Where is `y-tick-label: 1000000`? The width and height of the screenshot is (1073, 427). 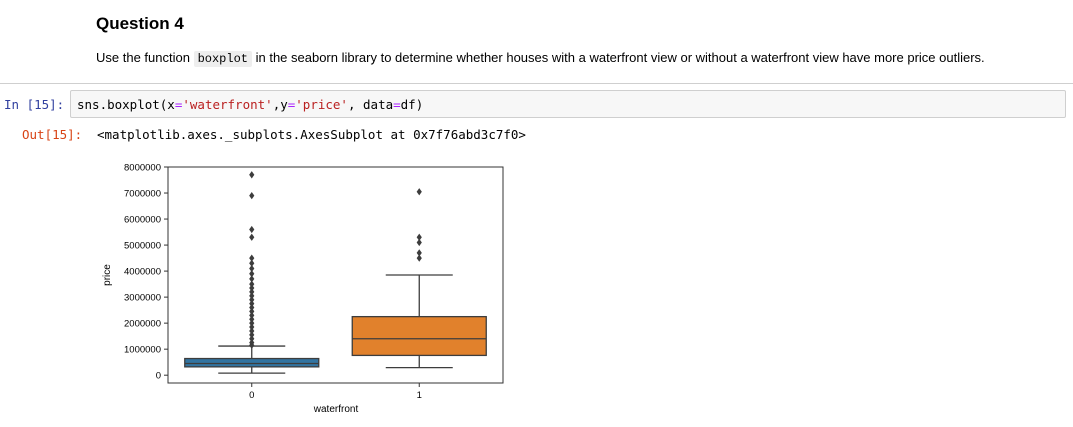 y-tick-label: 1000000 is located at coordinates (142, 350).